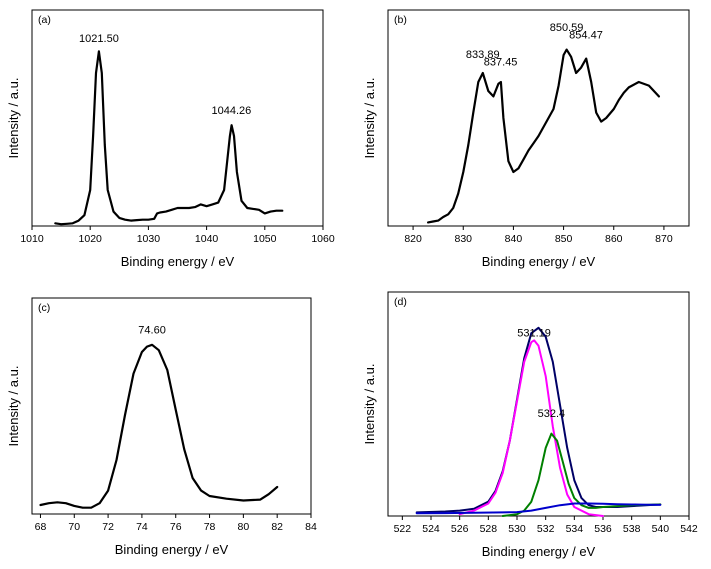 Image resolution: width=711 pixels, height=569 pixels. What do you see at coordinates (277, 527) in the screenshot?
I see `x-tick-label-c: 82` at bounding box center [277, 527].